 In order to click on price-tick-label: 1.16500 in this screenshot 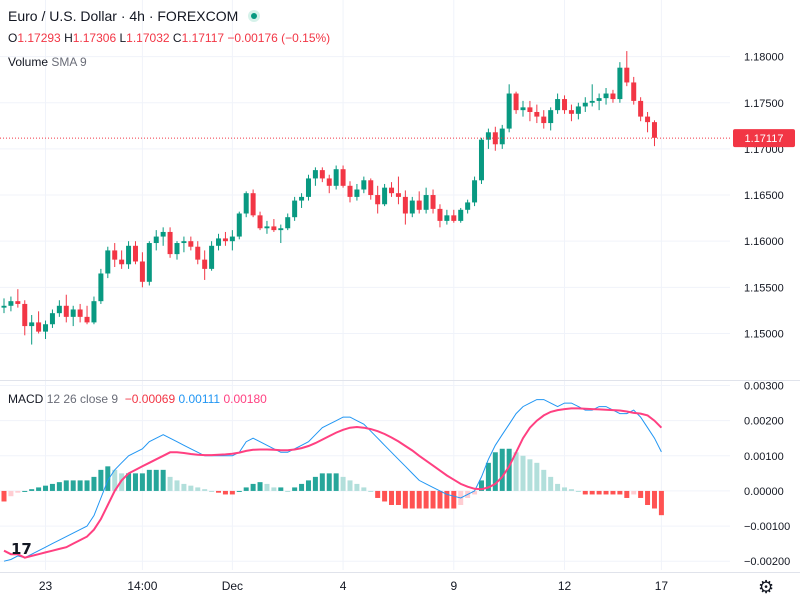, I will do `click(764, 196)`.